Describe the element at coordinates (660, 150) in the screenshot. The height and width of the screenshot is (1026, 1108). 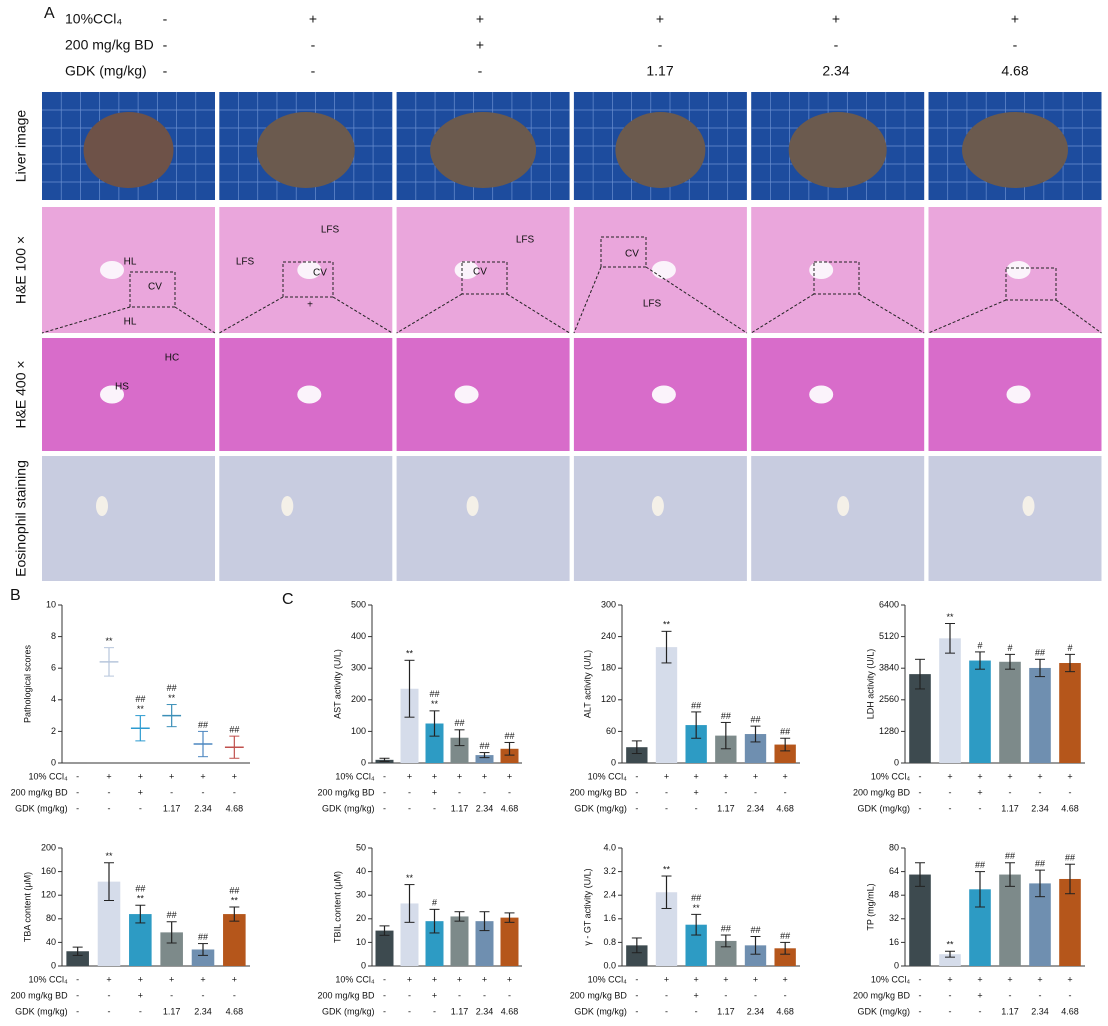
I see `liver` at that location.